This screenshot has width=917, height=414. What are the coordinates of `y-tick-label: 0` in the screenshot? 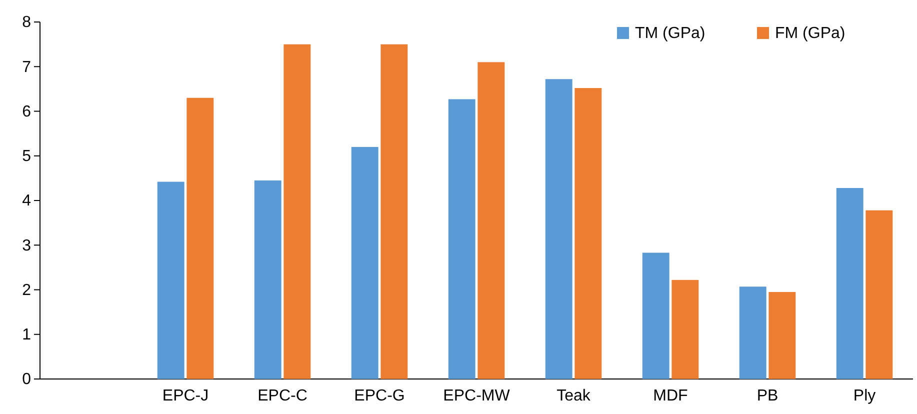 It's located at (27, 379).